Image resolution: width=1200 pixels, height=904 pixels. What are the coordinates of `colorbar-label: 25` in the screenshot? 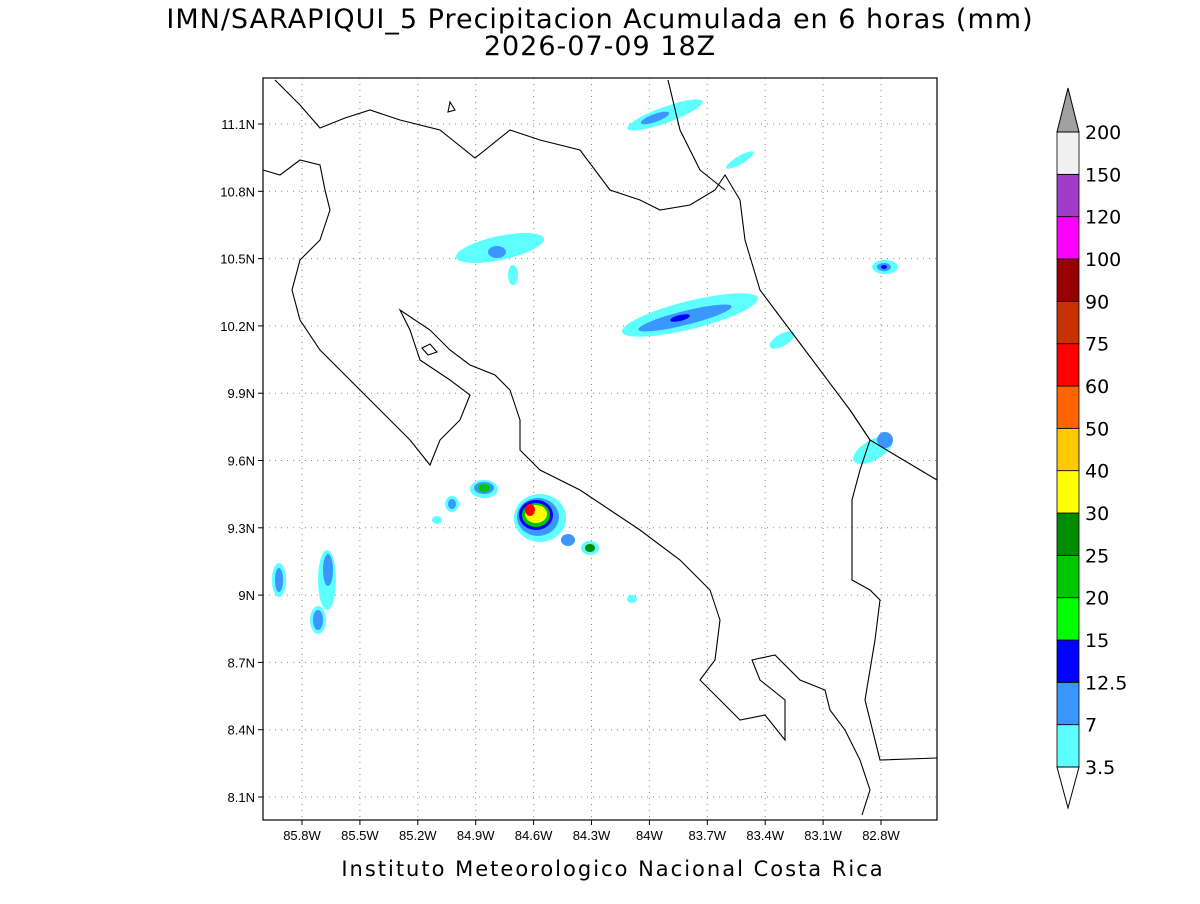 It's located at (1097, 556).